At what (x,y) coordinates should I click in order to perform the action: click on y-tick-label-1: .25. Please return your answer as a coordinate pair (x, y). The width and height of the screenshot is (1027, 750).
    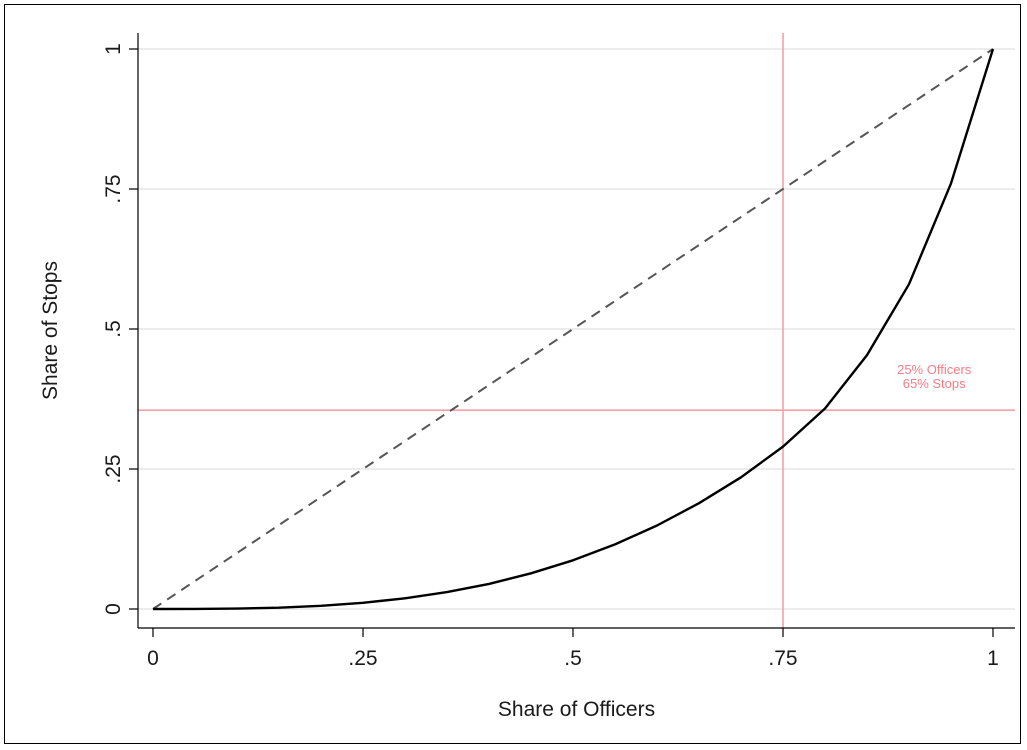
    Looking at the image, I should click on (113, 468).